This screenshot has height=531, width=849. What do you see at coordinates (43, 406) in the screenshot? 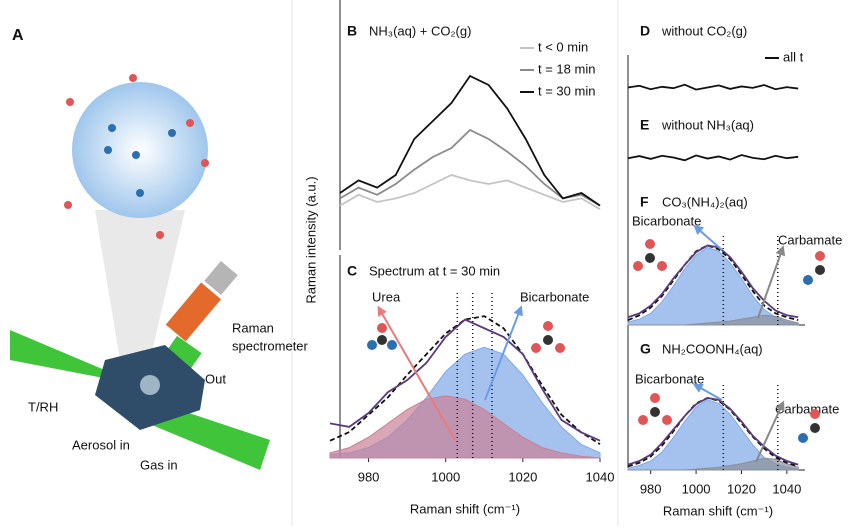
I see `label: T/RH` at bounding box center [43, 406].